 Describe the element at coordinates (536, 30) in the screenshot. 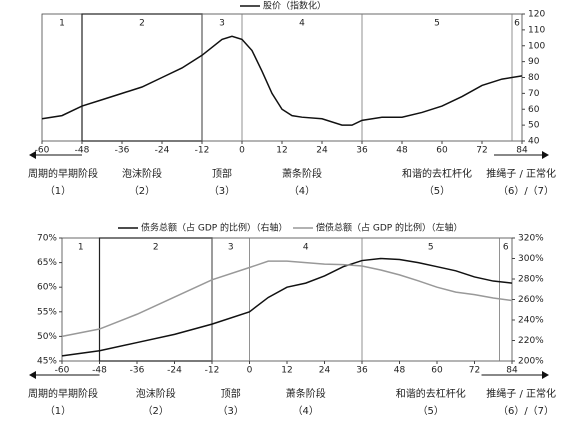

I see `y-tick-label: 110` at that location.